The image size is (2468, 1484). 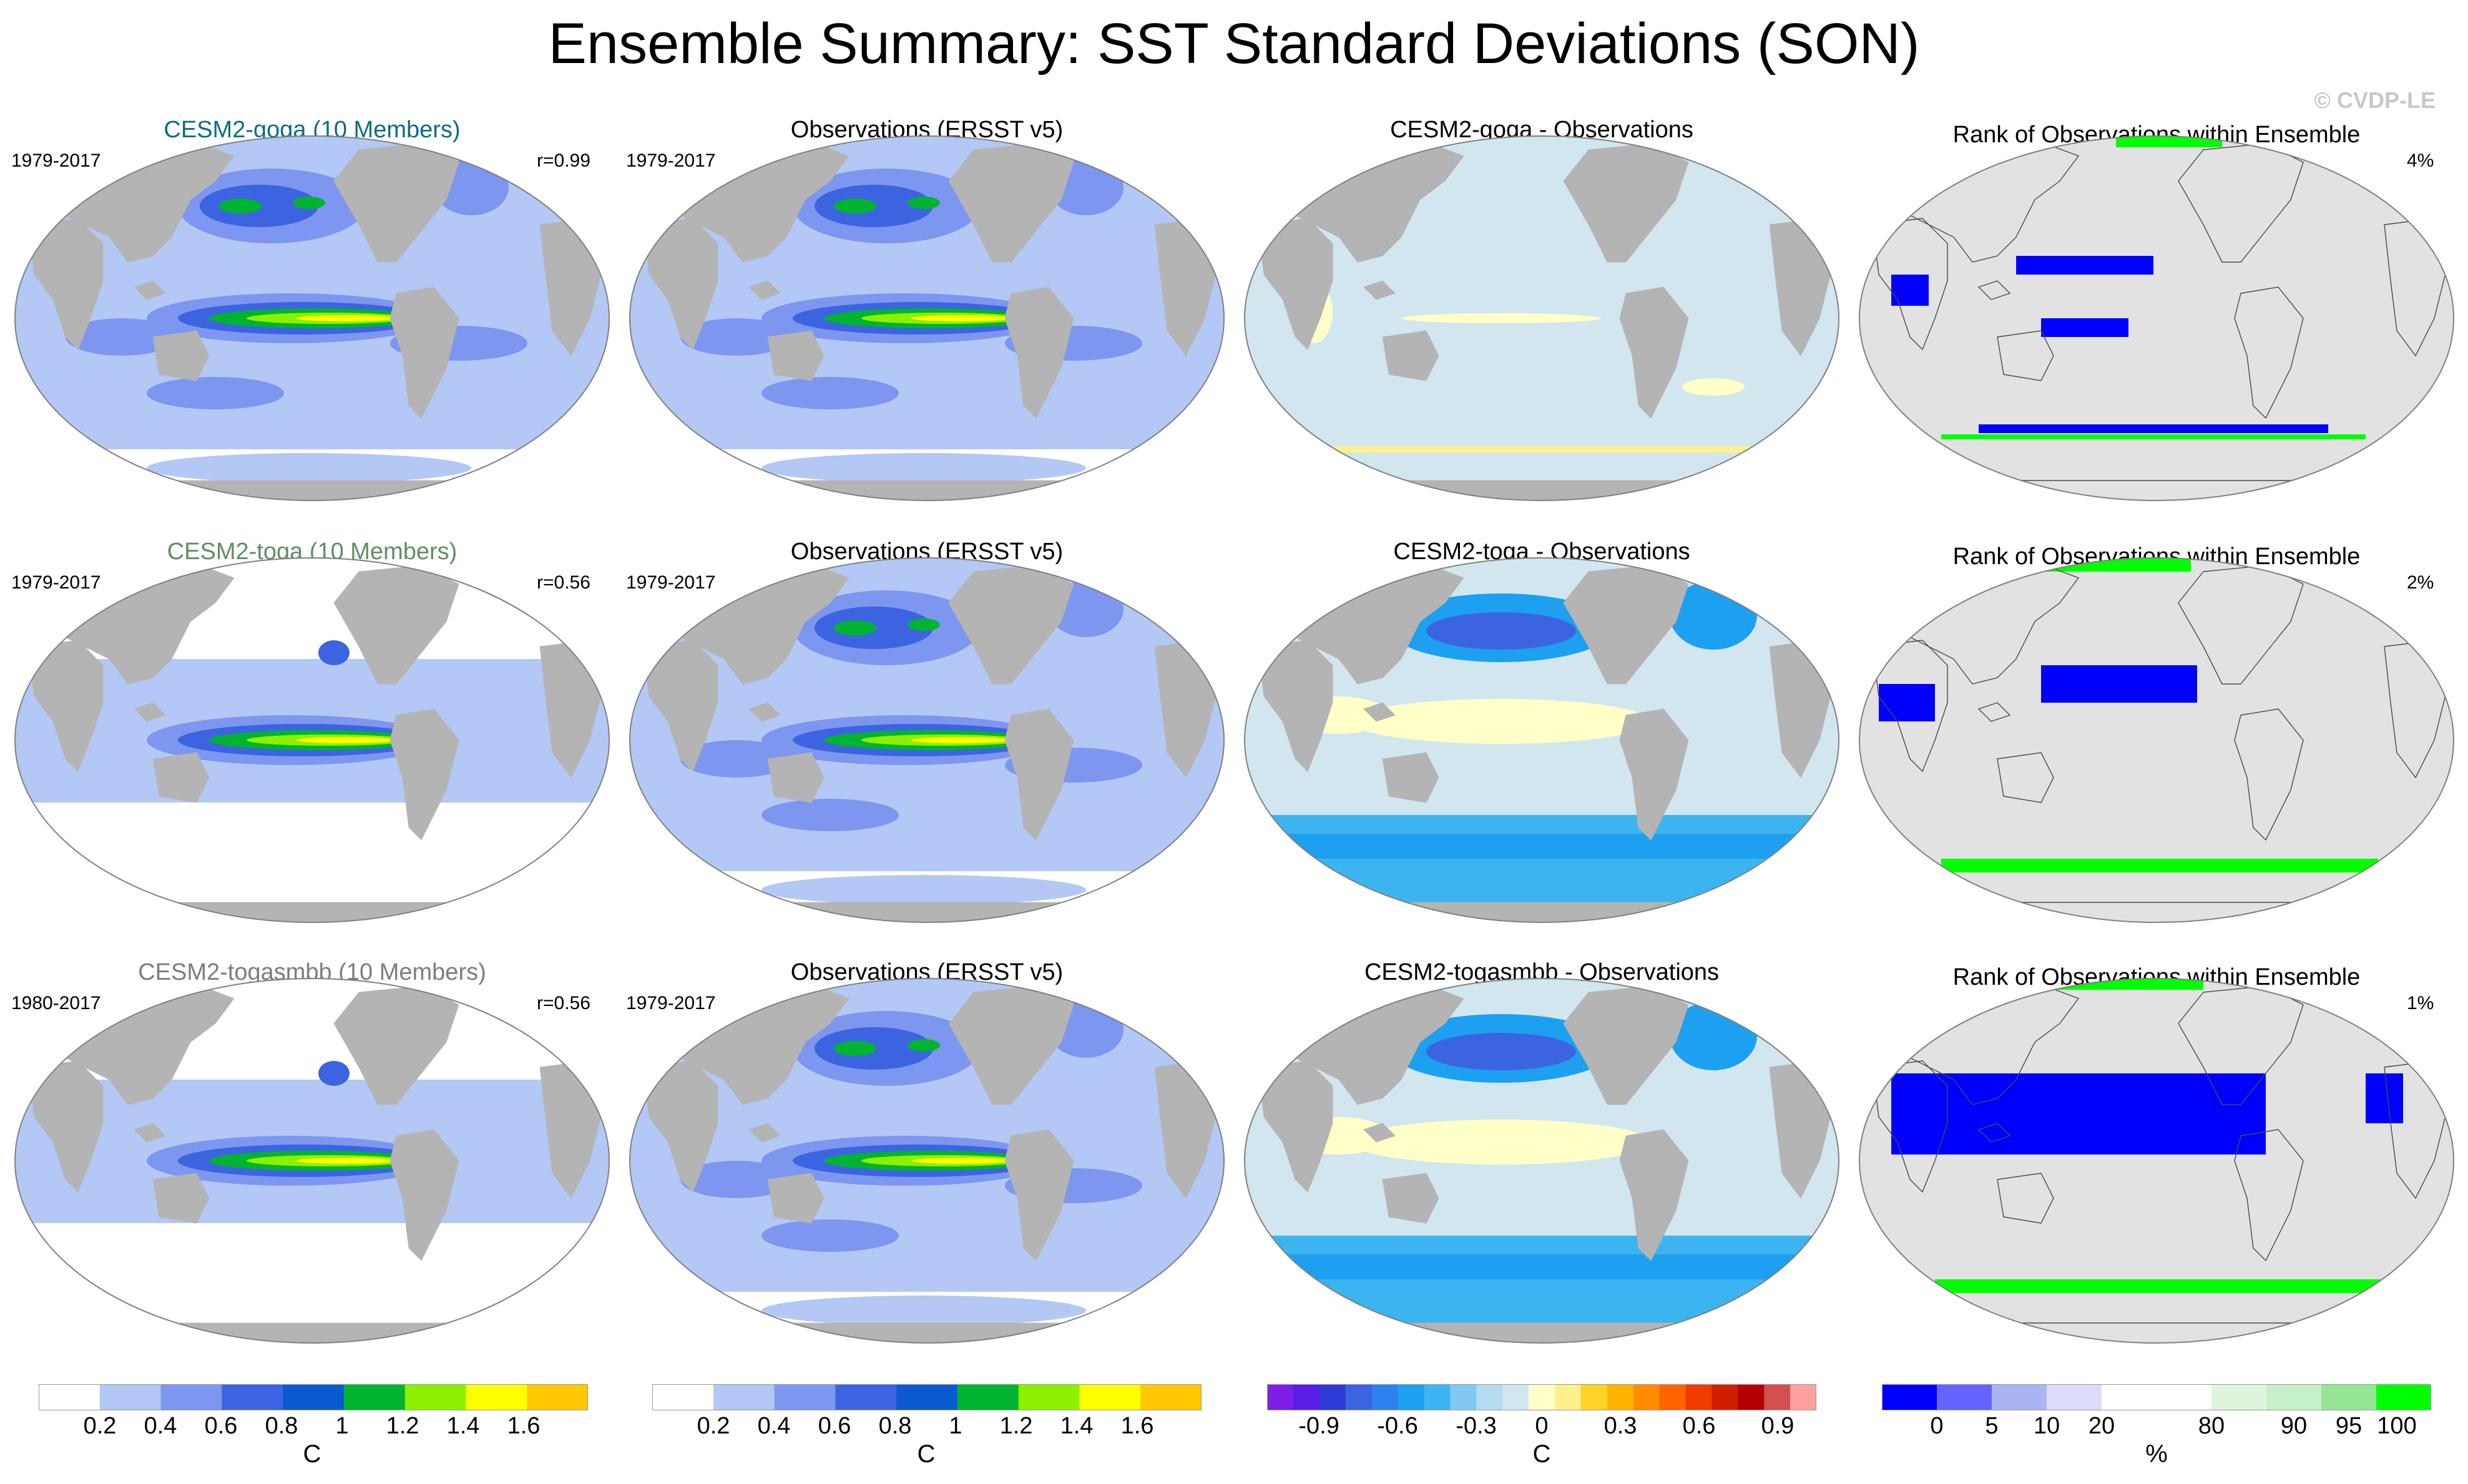 I want to click on cb3-tick: 0.6, so click(x=1699, y=1426).